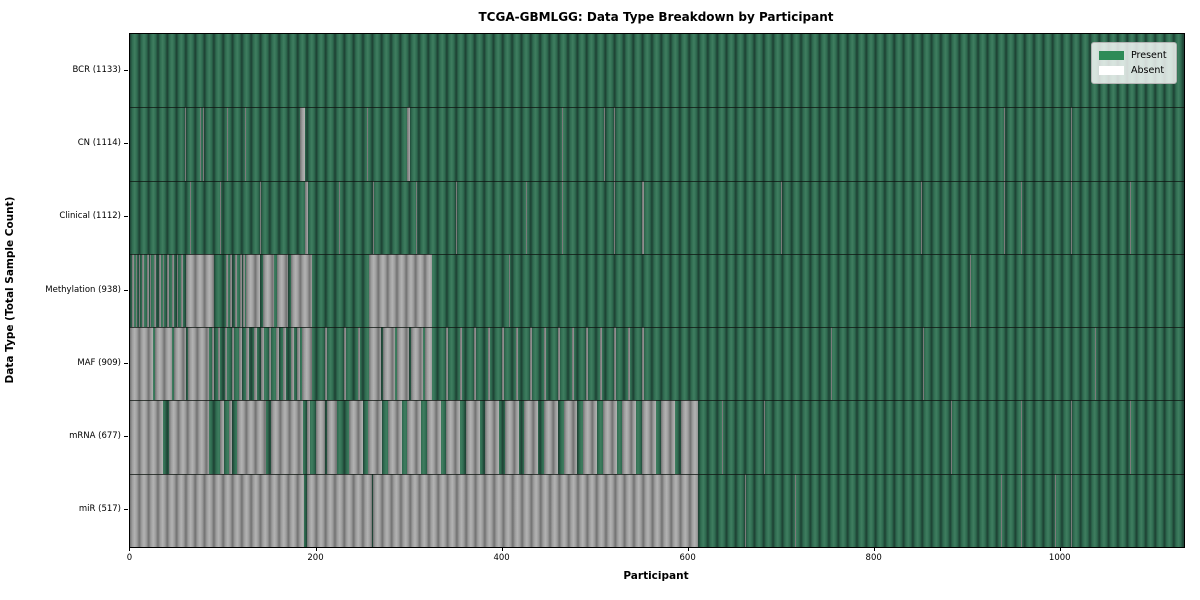 The image size is (1200, 600). What do you see at coordinates (90, 216) in the screenshot?
I see `row-label: Clinical (1112)` at bounding box center [90, 216].